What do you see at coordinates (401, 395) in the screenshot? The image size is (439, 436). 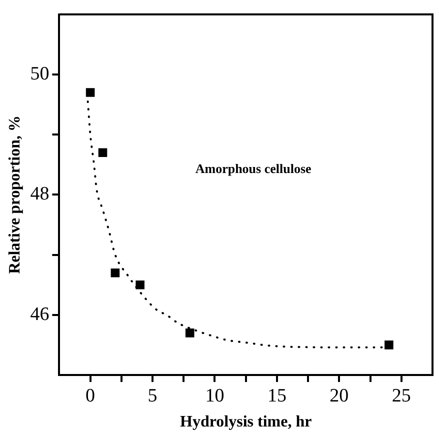 I see `x-tick-label: 25` at bounding box center [401, 395].